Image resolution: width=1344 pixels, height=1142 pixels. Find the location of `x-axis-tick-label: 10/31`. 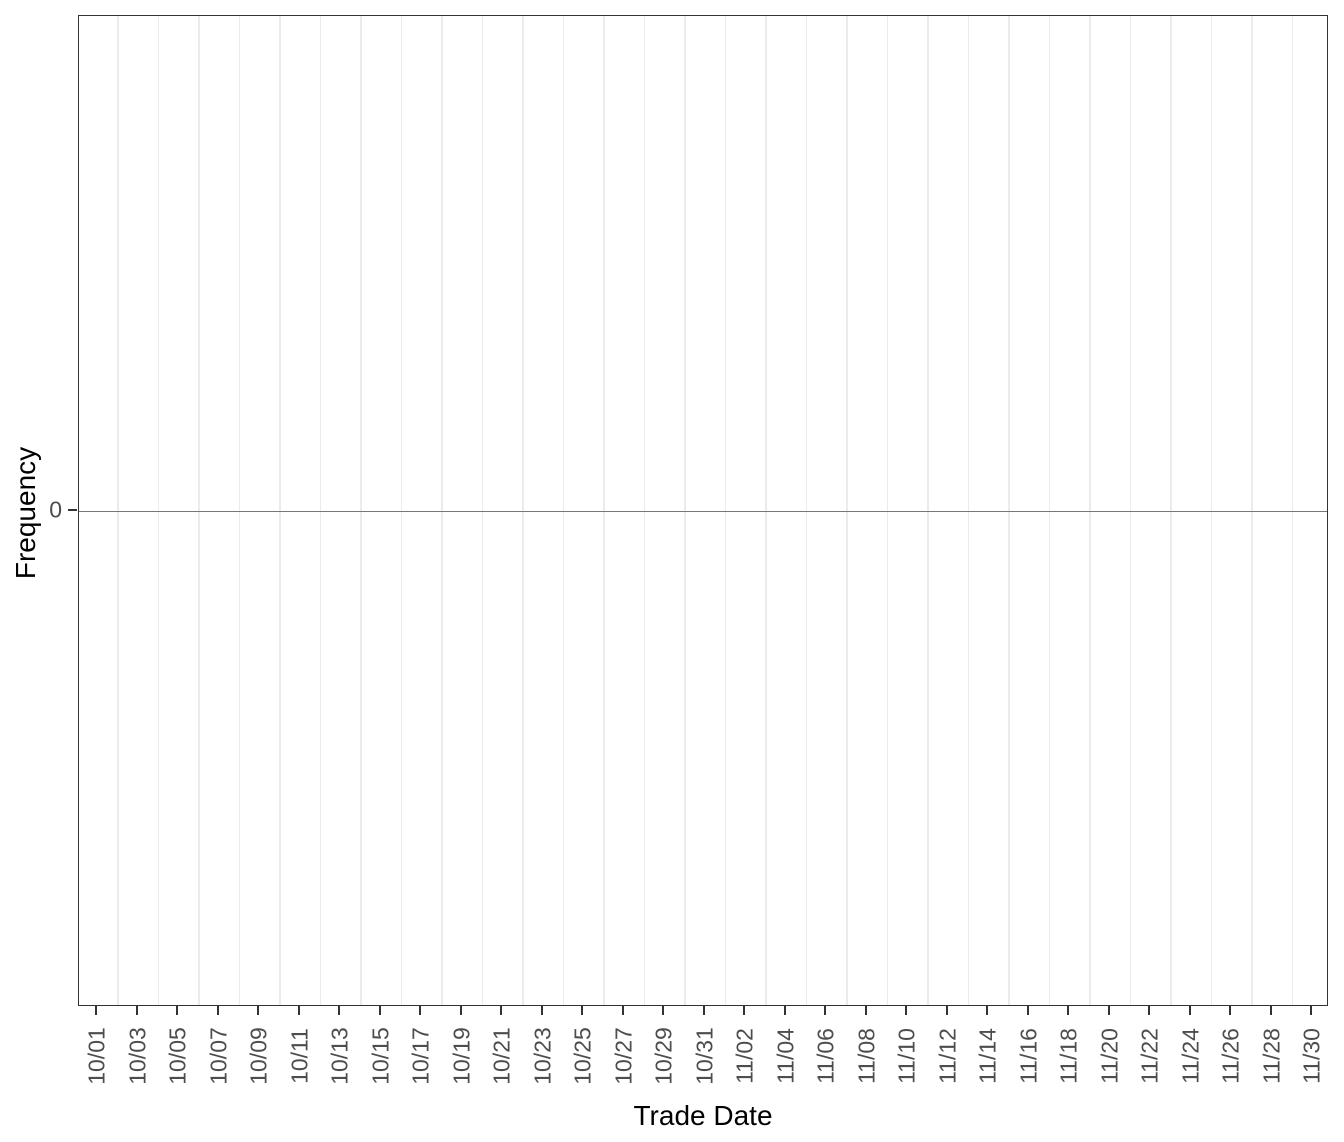

x-axis-tick-label: 10/31 is located at coordinates (704, 1056).